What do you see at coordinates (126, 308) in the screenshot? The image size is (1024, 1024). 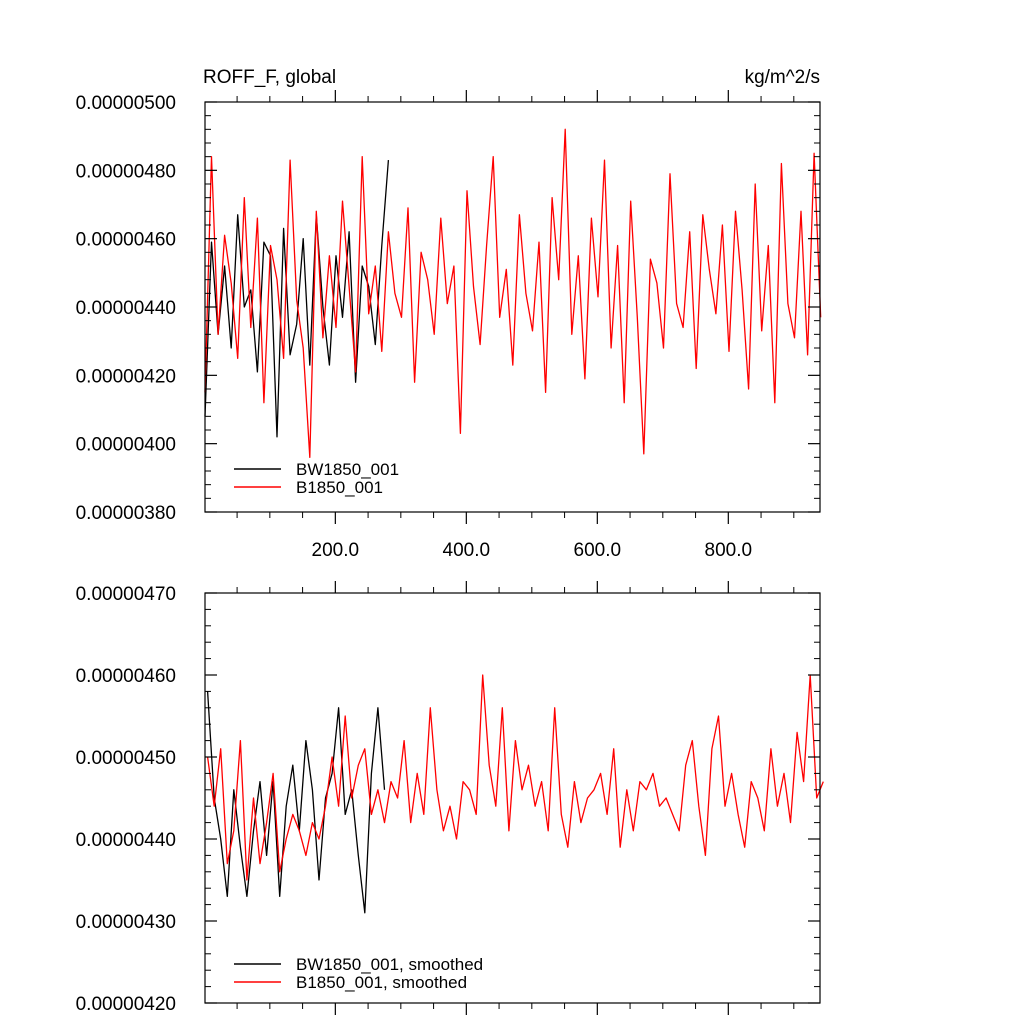 I see `top-y-tick-label: 0.00000440` at bounding box center [126, 308].